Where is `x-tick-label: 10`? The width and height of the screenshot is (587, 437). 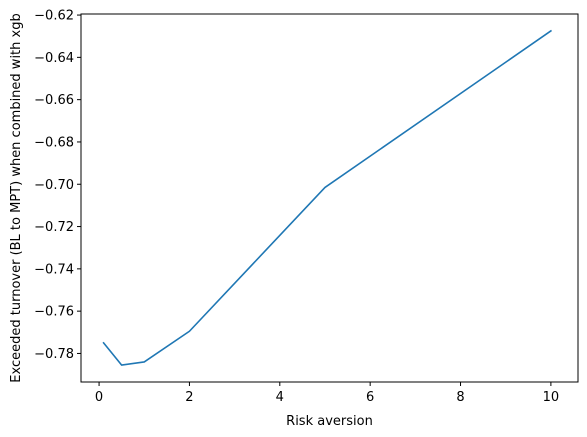
x-tick-label: 10 is located at coordinates (551, 397).